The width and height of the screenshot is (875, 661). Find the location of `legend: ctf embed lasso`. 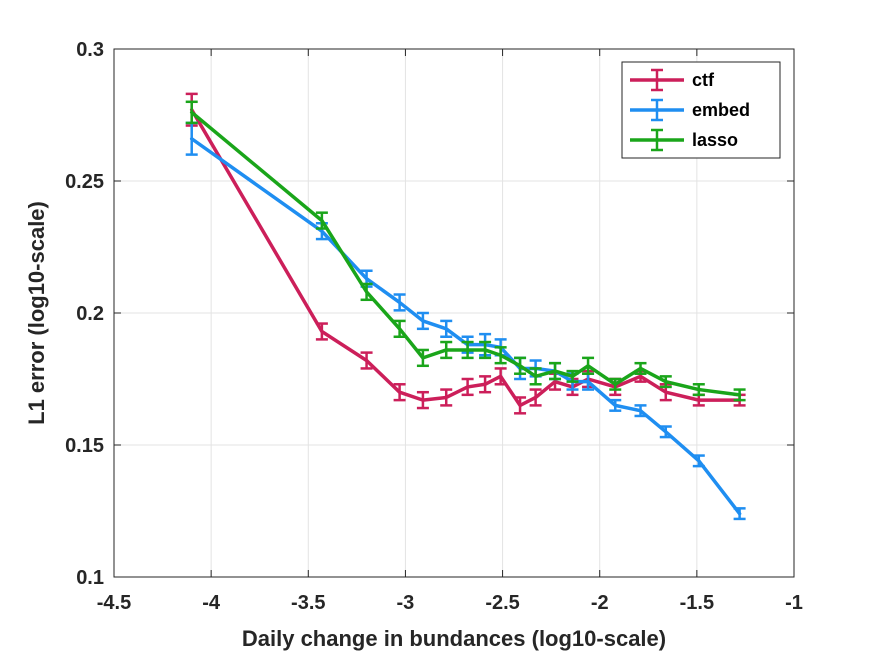

legend: ctf embed lasso is located at coordinates (701, 110).